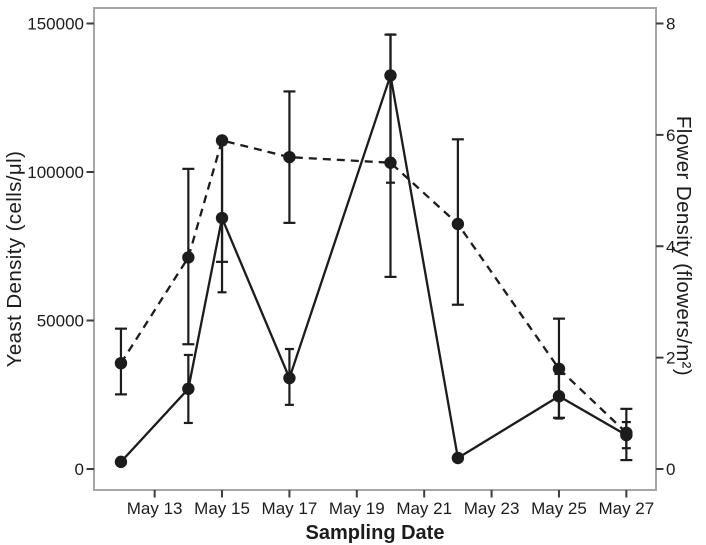 Image resolution: width=706 pixels, height=545 pixels. I want to click on y-left-tick-label: 100000, so click(55, 172).